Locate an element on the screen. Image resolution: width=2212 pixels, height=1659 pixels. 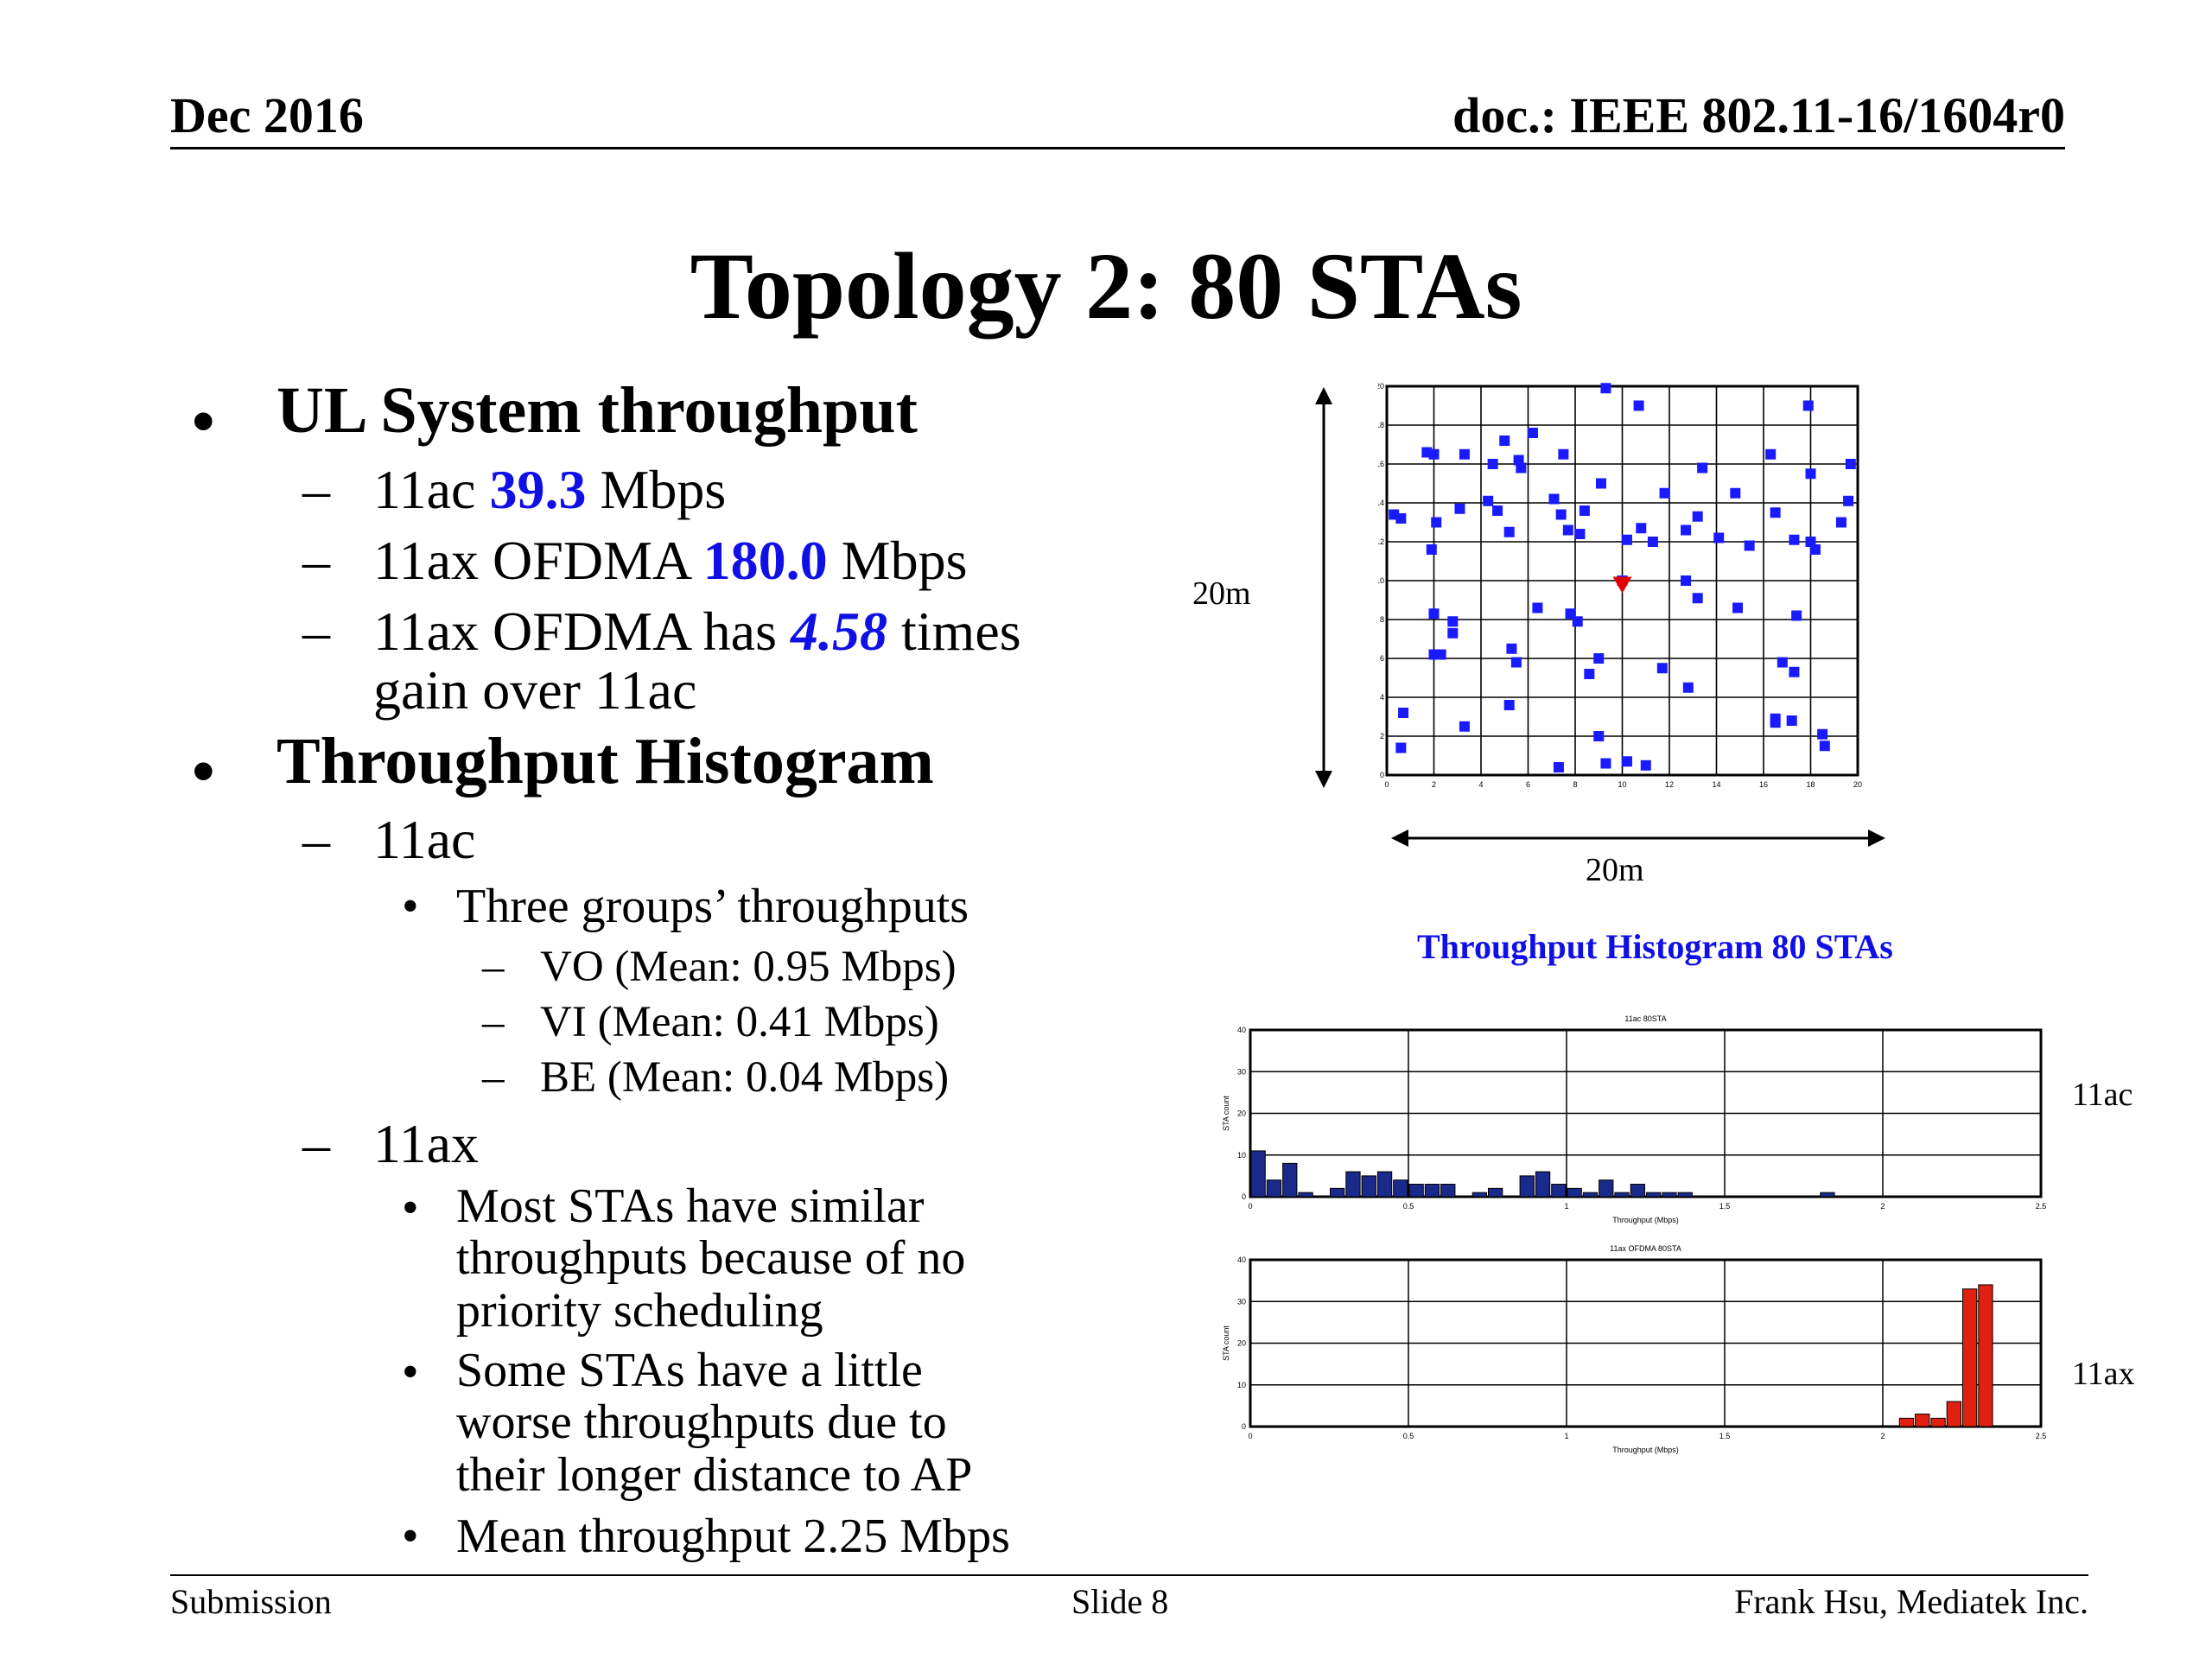
header-date: Dec 2016 is located at coordinates (267, 115).